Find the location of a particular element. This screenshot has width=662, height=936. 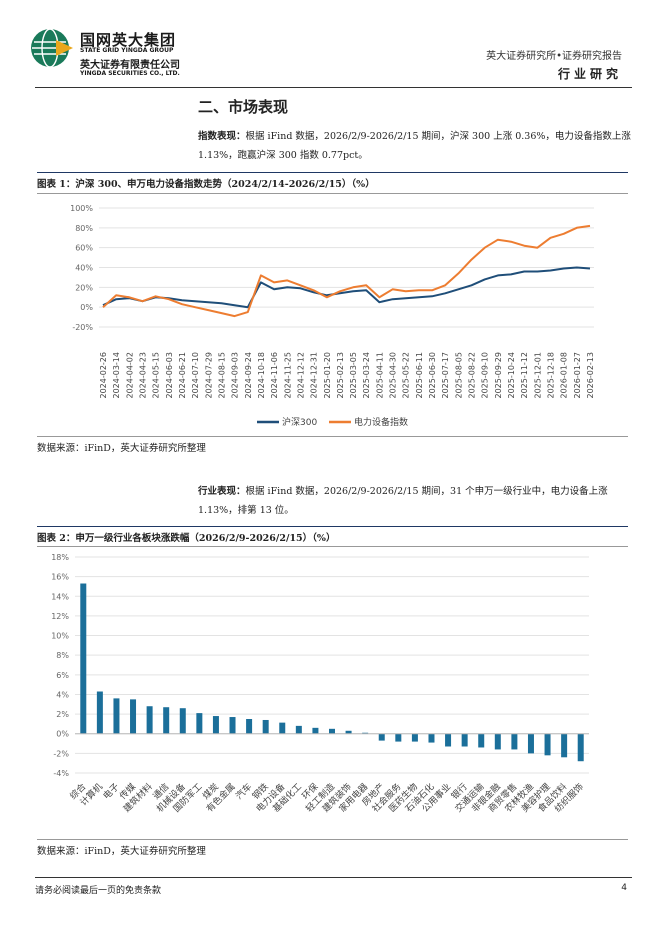

chart2-y-tick-label: -4% is located at coordinates (61, 773).